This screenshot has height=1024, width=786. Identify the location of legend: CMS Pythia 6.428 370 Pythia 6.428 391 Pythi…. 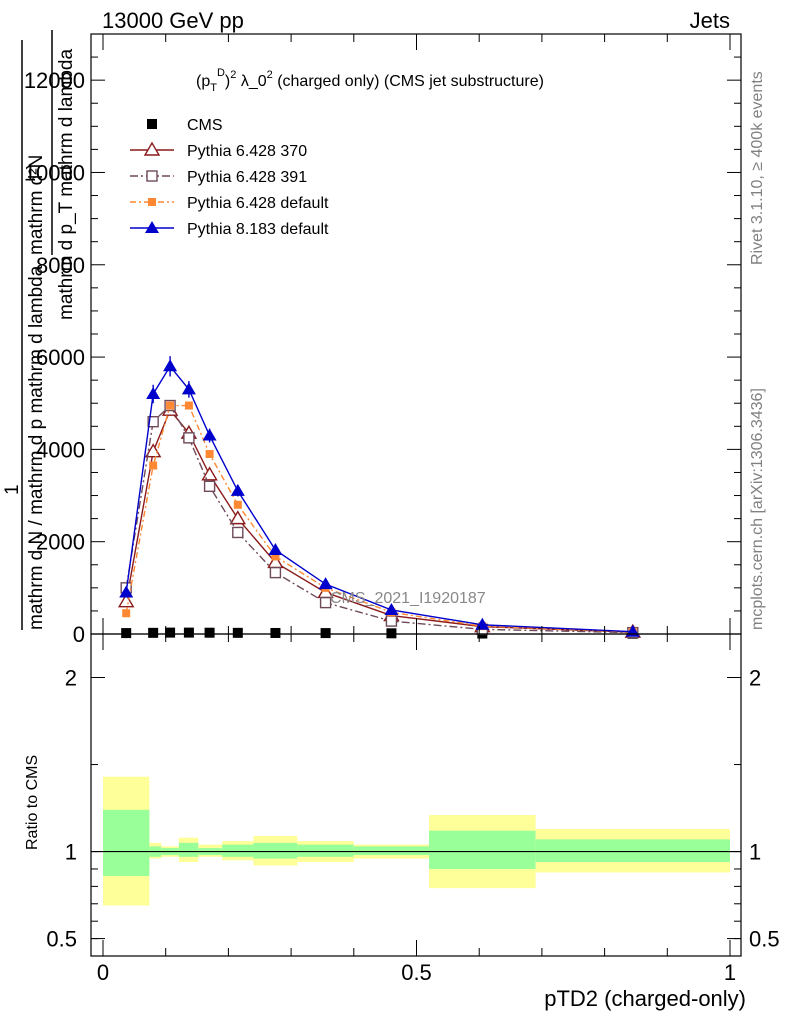
(229, 177).